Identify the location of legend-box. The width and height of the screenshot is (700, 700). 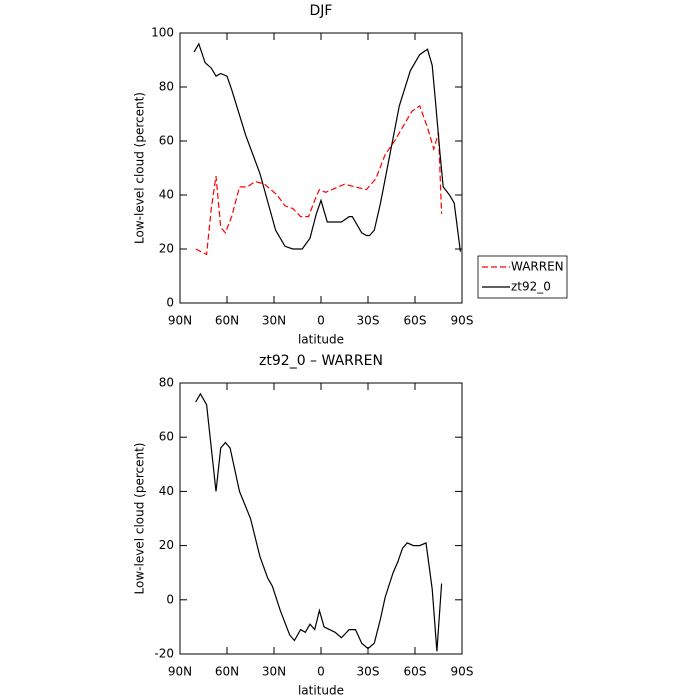
(522, 277).